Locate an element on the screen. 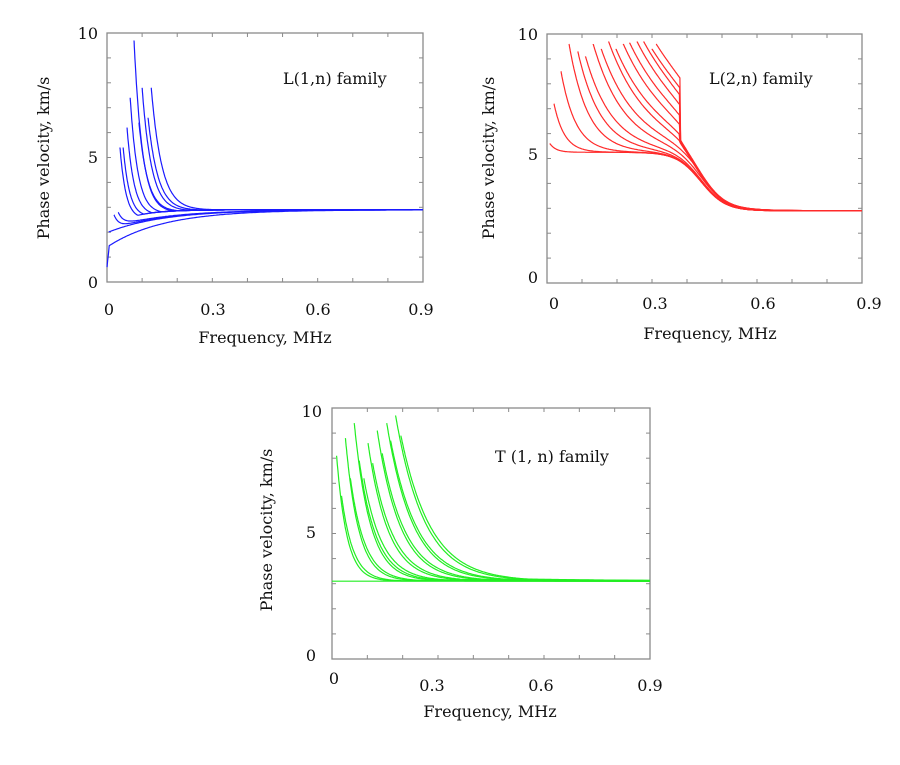 This screenshot has width=900, height=765. plot-frame is located at coordinates (704, 158).